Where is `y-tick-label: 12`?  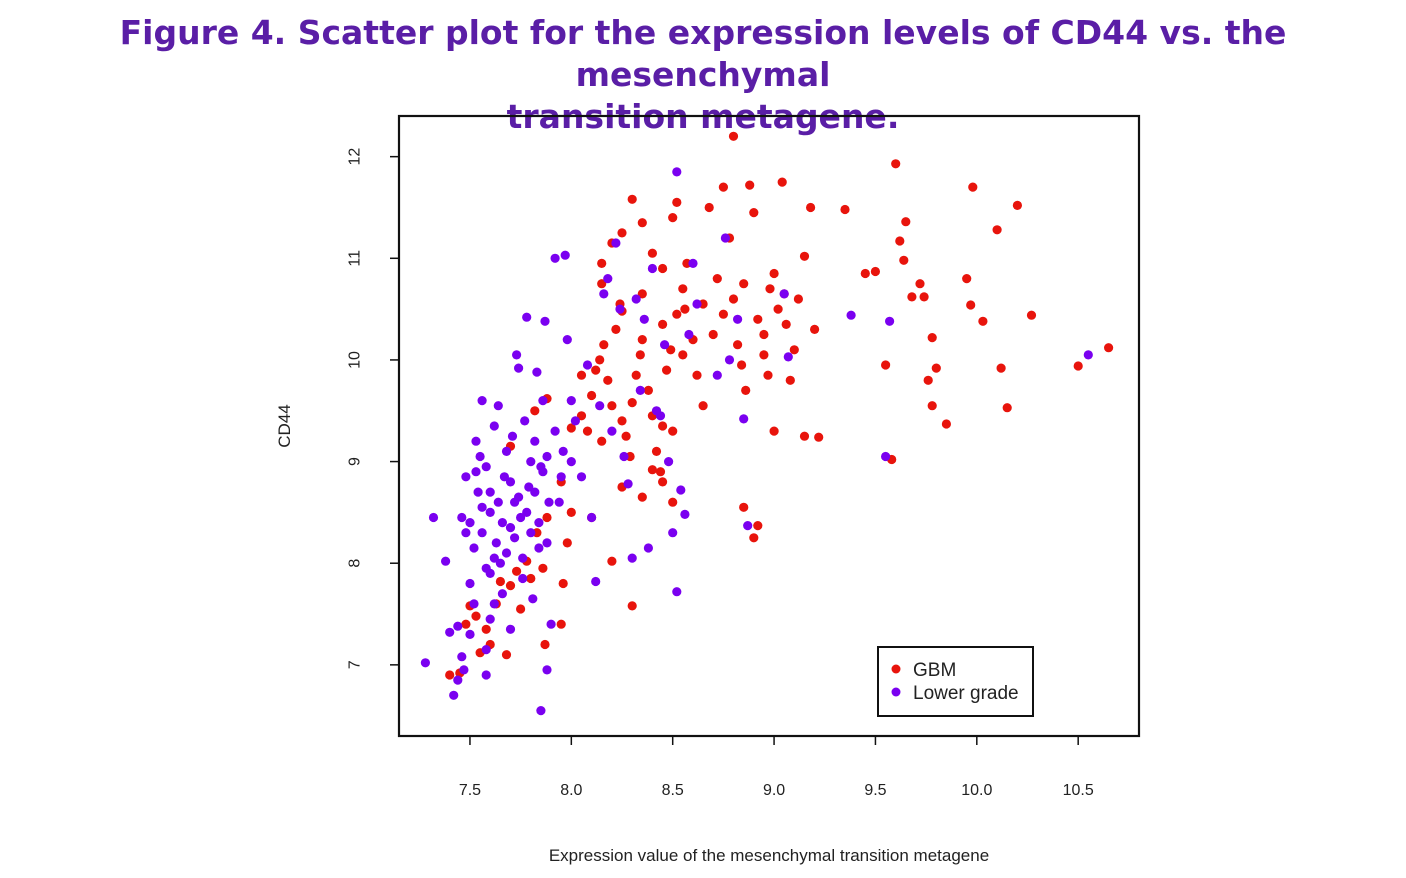
y-tick-label: 12 is located at coordinates (355, 157).